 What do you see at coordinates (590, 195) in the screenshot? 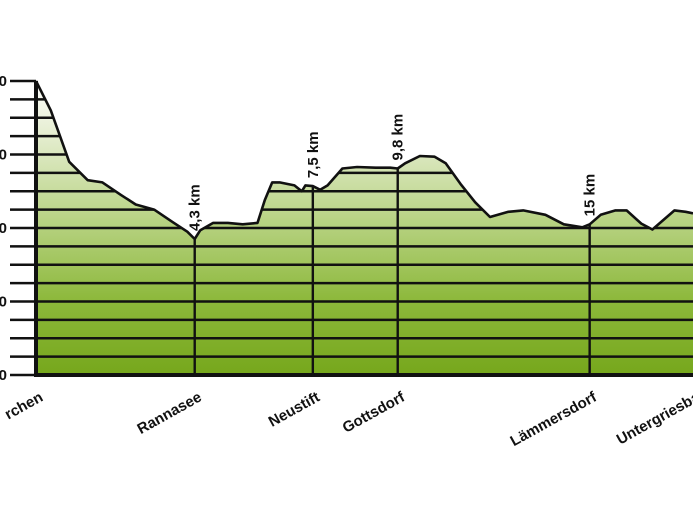
I see `km-marker-label: 15 km` at bounding box center [590, 195].